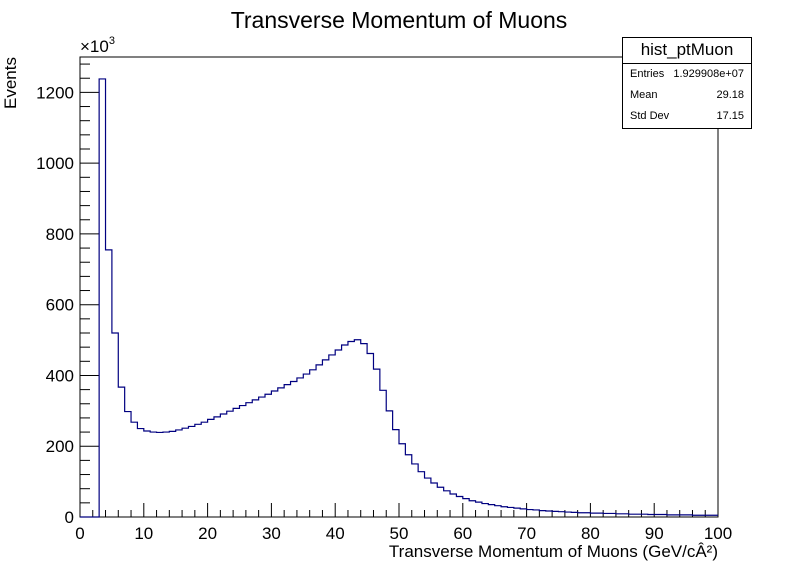 The image size is (798, 576). I want to click on x-tick-label: 40, so click(335, 533).